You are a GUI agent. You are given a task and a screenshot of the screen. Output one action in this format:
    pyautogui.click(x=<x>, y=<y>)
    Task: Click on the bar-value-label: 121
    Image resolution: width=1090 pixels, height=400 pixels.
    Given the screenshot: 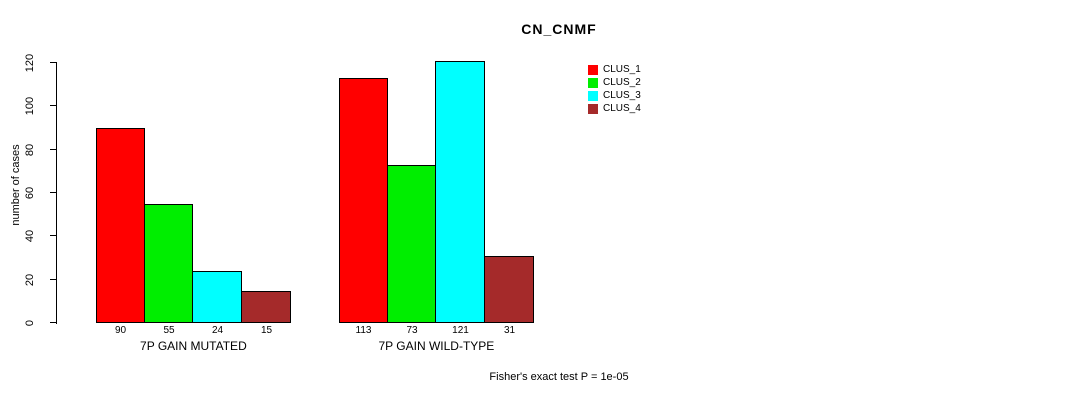 What is the action you would take?
    pyautogui.click(x=460, y=330)
    